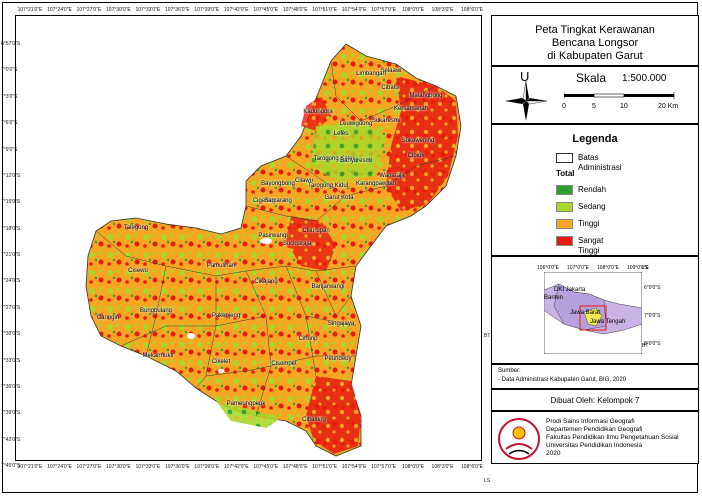 The width and height of the screenshot is (702, 497). Describe the element at coordinates (304, 181) in the screenshot. I see `place-label: Cilawu` at that location.